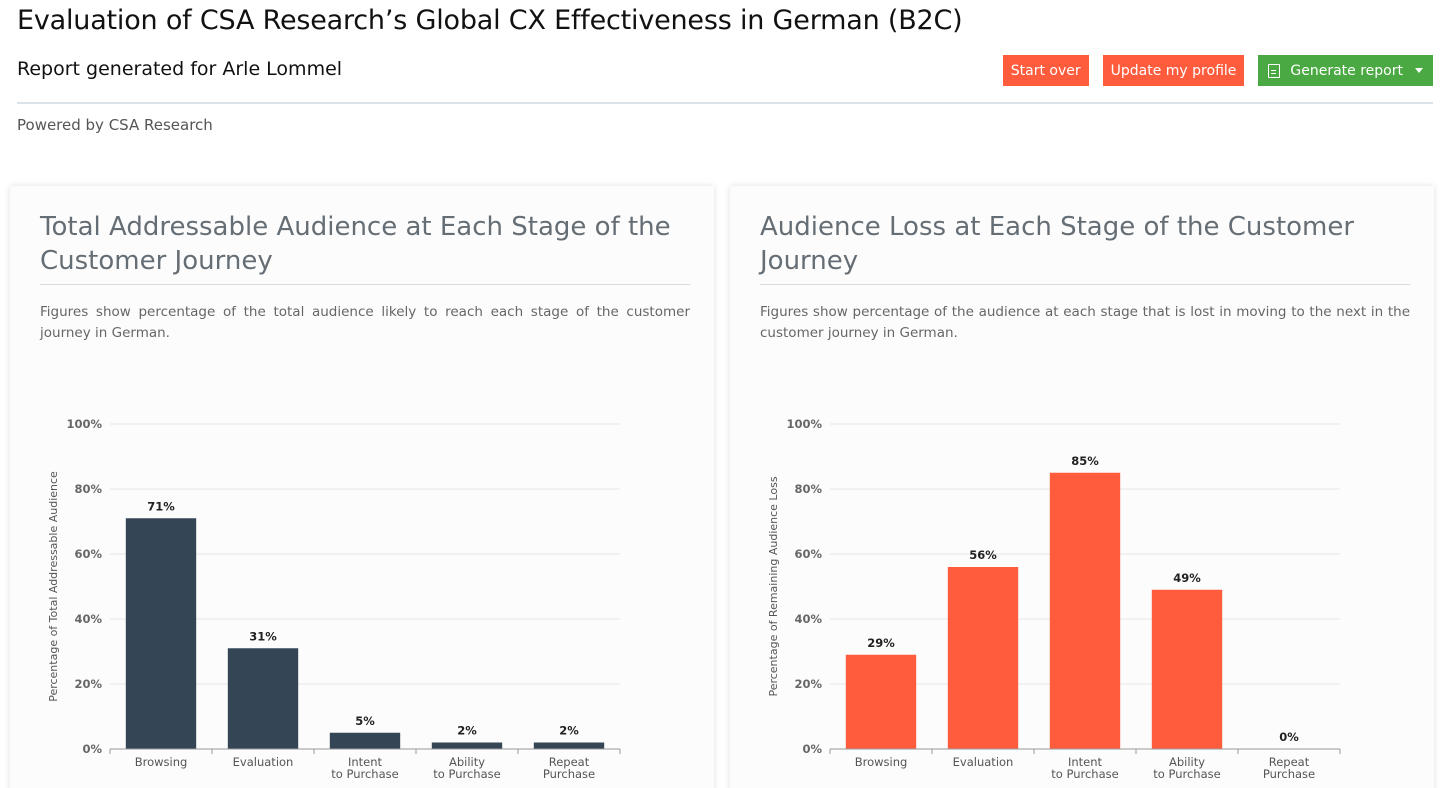 This screenshot has width=1444, height=788. What do you see at coordinates (983, 555) in the screenshot?
I see `data-label: 56%` at bounding box center [983, 555].